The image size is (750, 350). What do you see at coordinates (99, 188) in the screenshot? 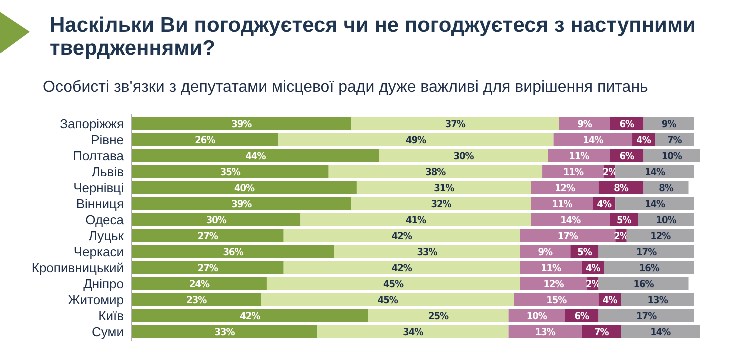
I see `y-tick-label: Чернівці` at bounding box center [99, 188].